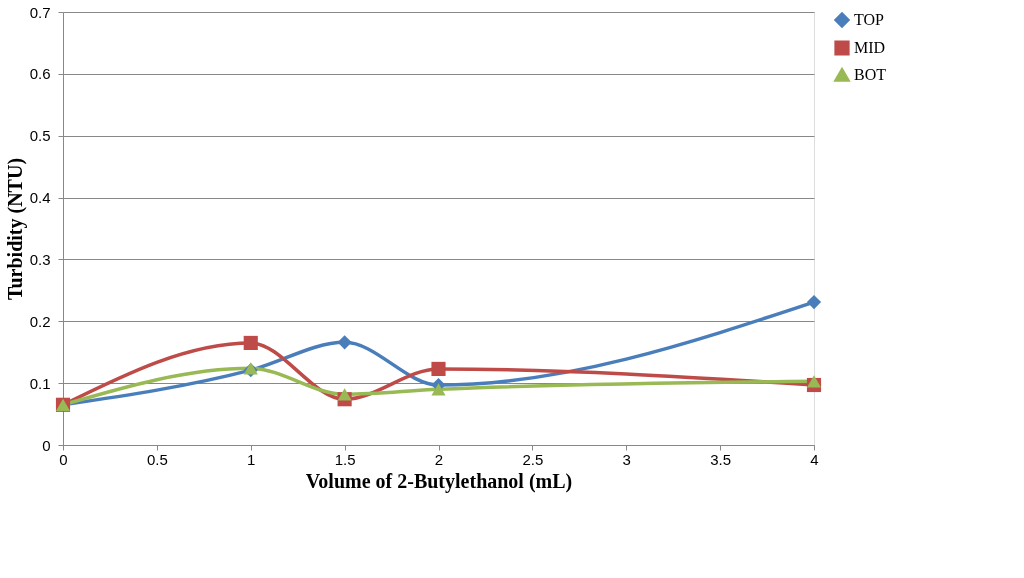 This screenshot has height=578, width=1024. I want to click on x-tick-label: 2.5, so click(533, 459).